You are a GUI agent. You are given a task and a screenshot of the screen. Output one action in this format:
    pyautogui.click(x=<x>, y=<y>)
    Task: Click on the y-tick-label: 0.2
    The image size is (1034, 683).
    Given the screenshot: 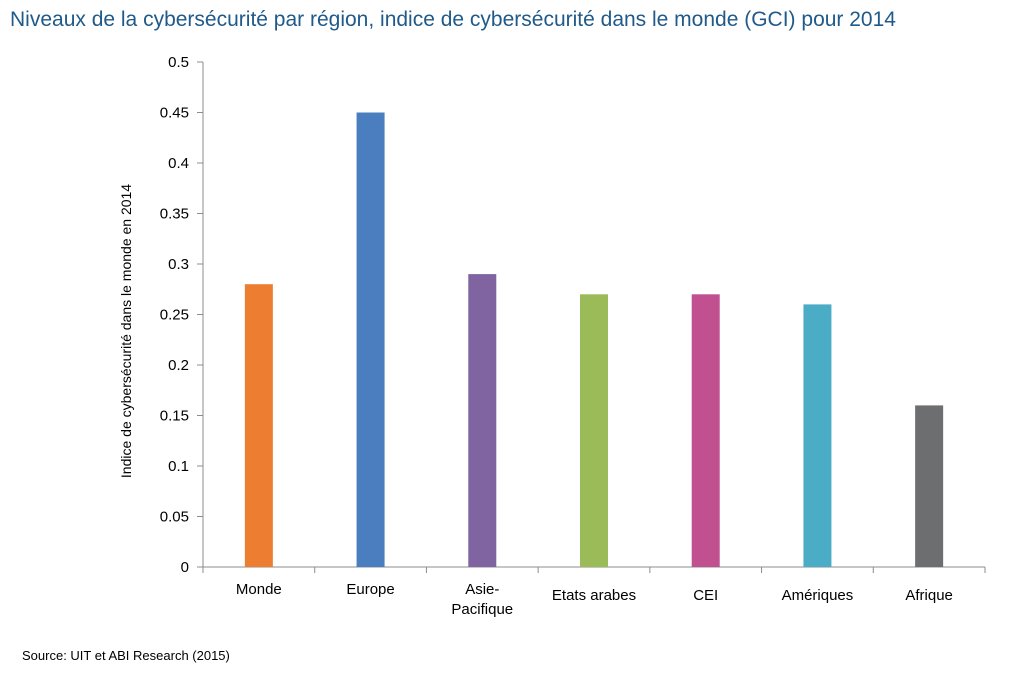 What is the action you would take?
    pyautogui.click(x=178, y=365)
    